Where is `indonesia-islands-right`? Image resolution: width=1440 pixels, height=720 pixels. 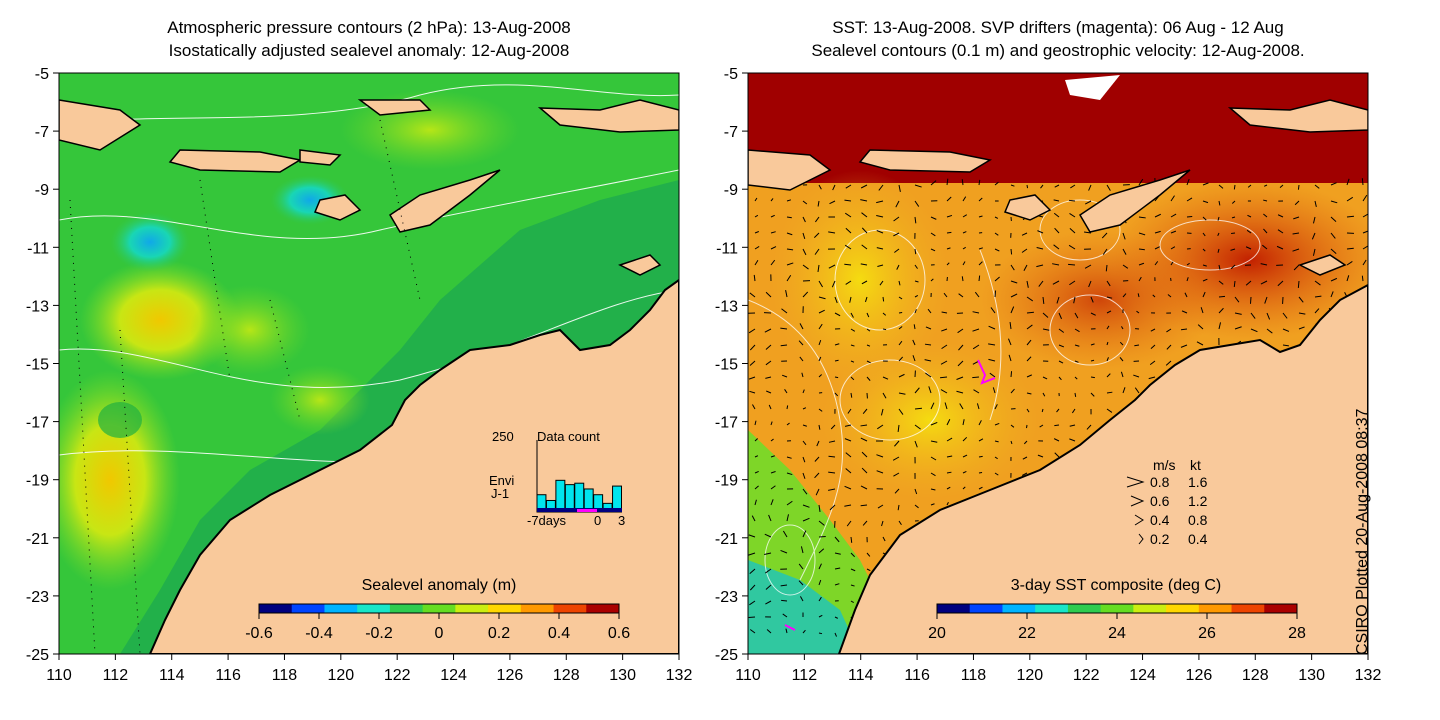
indonesia-islands-right is located at coordinates (1058, 187).